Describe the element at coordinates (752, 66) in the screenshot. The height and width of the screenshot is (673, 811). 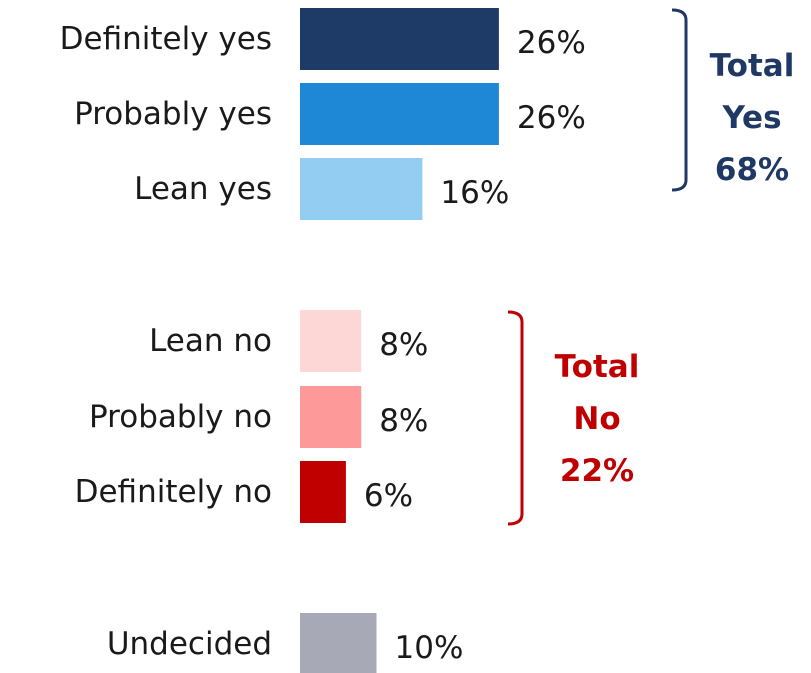
I see `total-yes-line-1: Total` at that location.